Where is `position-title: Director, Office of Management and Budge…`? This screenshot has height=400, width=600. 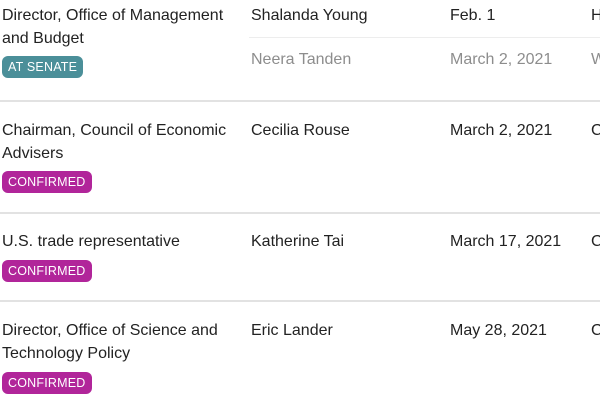
position-title: Director, Office of Management and Budge… is located at coordinates (113, 27).